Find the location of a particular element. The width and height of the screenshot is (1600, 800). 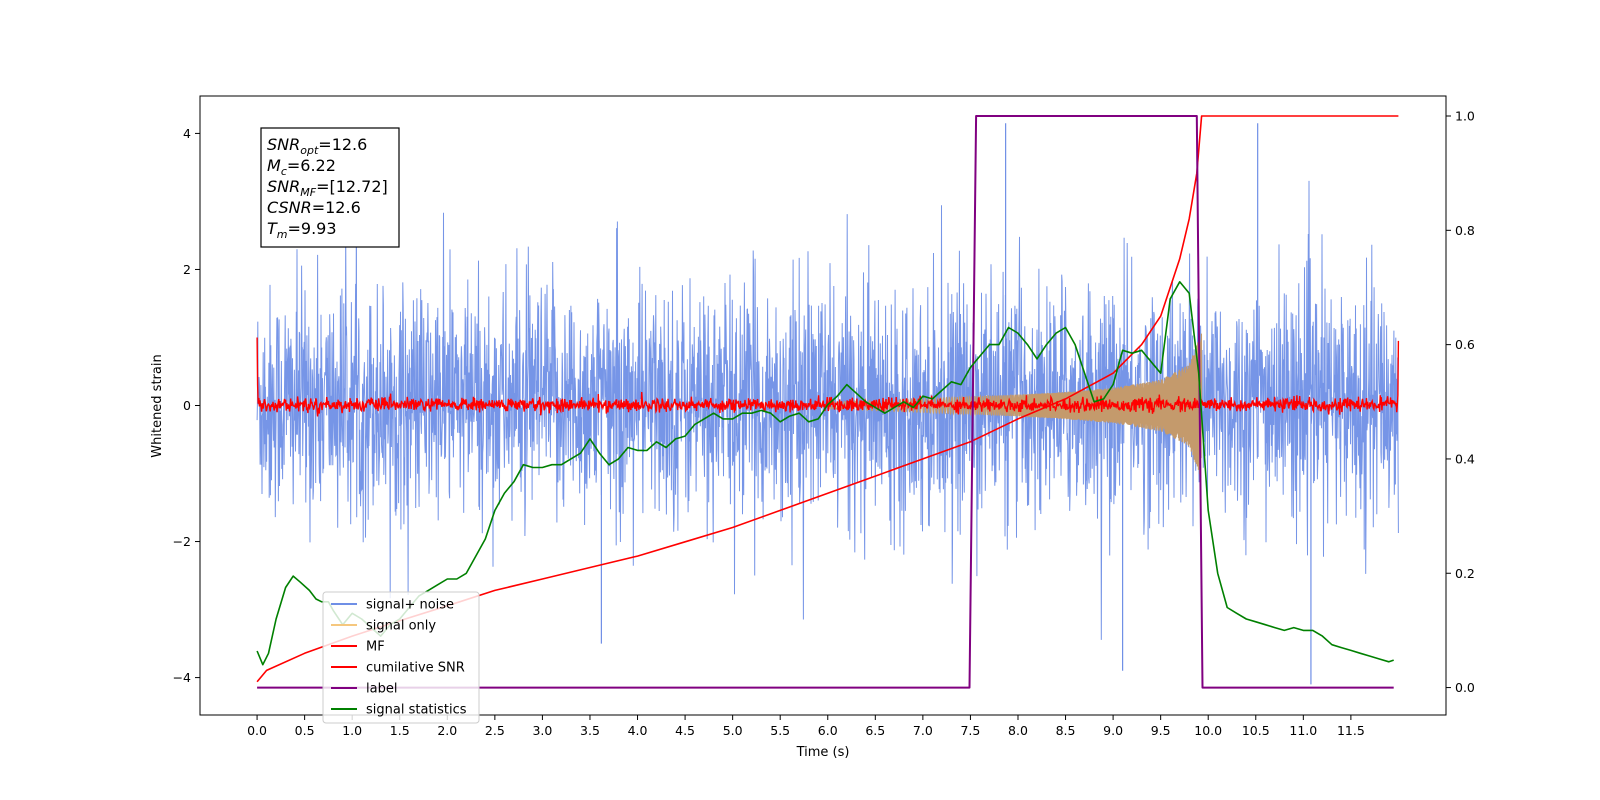

legend-label: signal only is located at coordinates (401, 626).